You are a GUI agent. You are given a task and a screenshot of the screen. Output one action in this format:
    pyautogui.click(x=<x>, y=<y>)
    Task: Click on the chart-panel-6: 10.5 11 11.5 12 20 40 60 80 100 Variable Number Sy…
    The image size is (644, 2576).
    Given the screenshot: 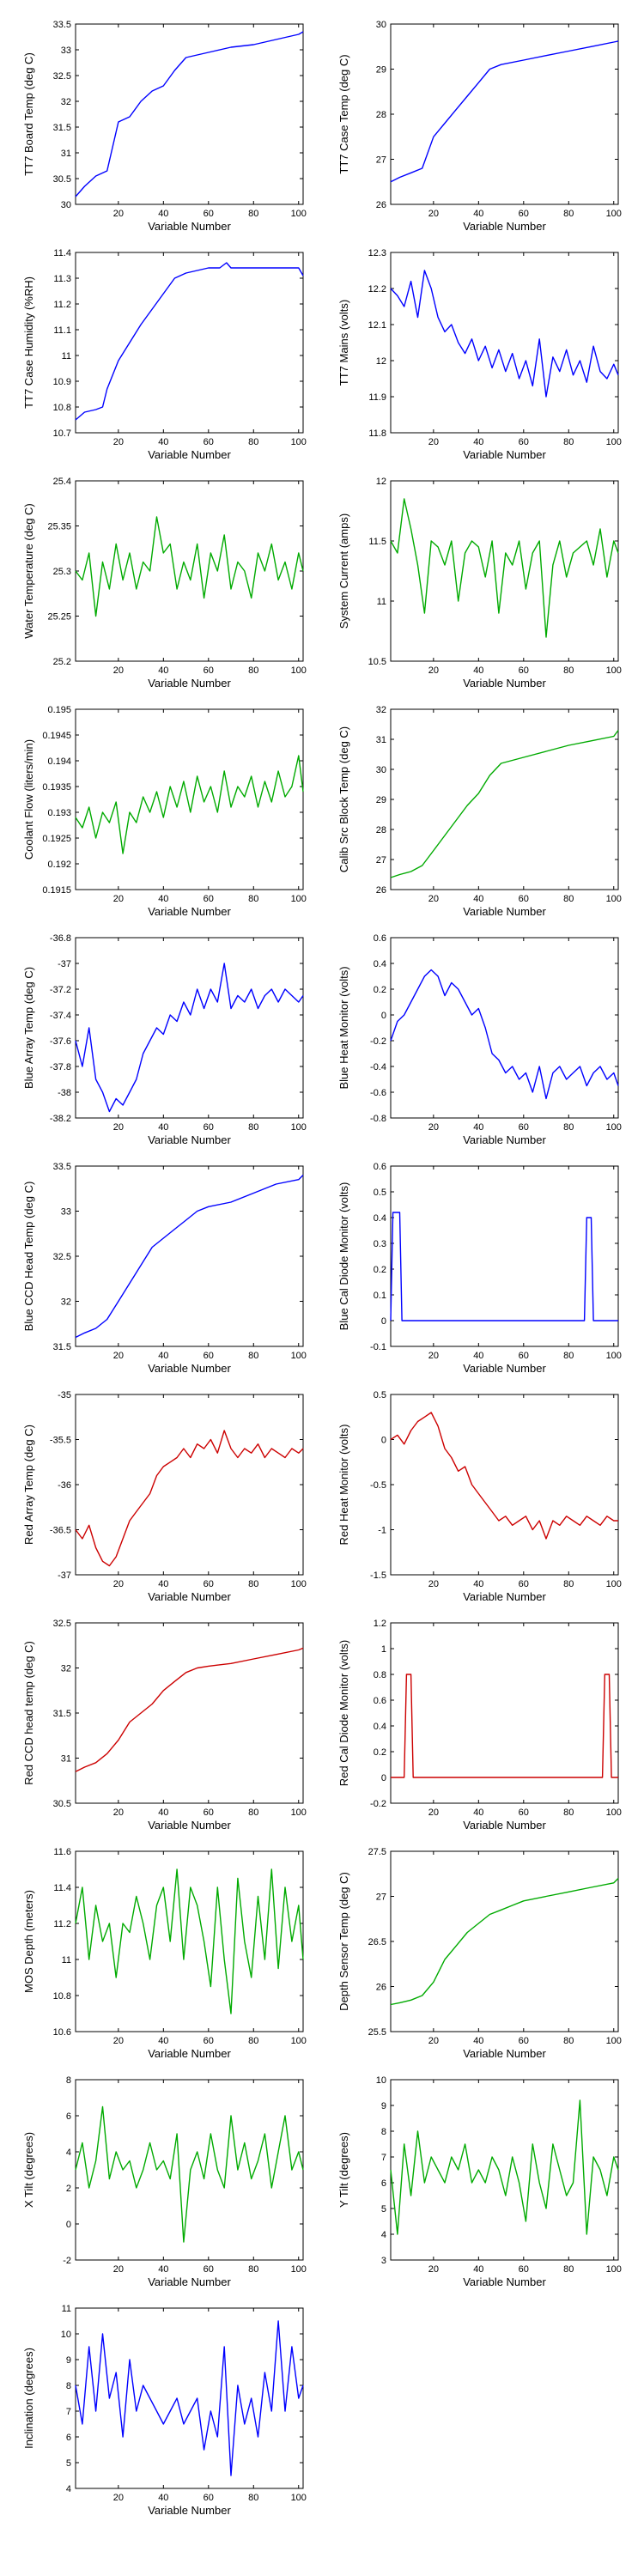 What is the action you would take?
    pyautogui.click(x=479, y=583)
    